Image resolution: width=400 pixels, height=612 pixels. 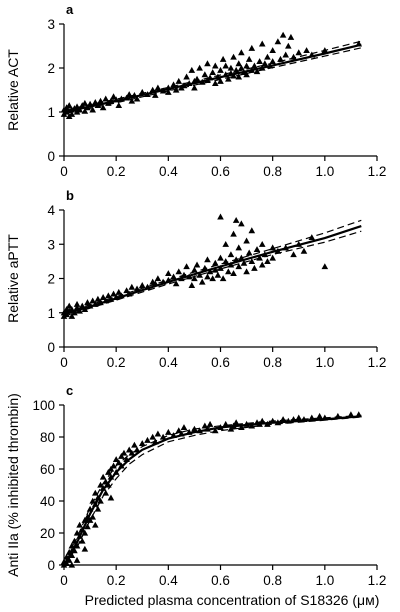 I want to click on x-tick-label-a: 0.2, so click(x=116, y=171).